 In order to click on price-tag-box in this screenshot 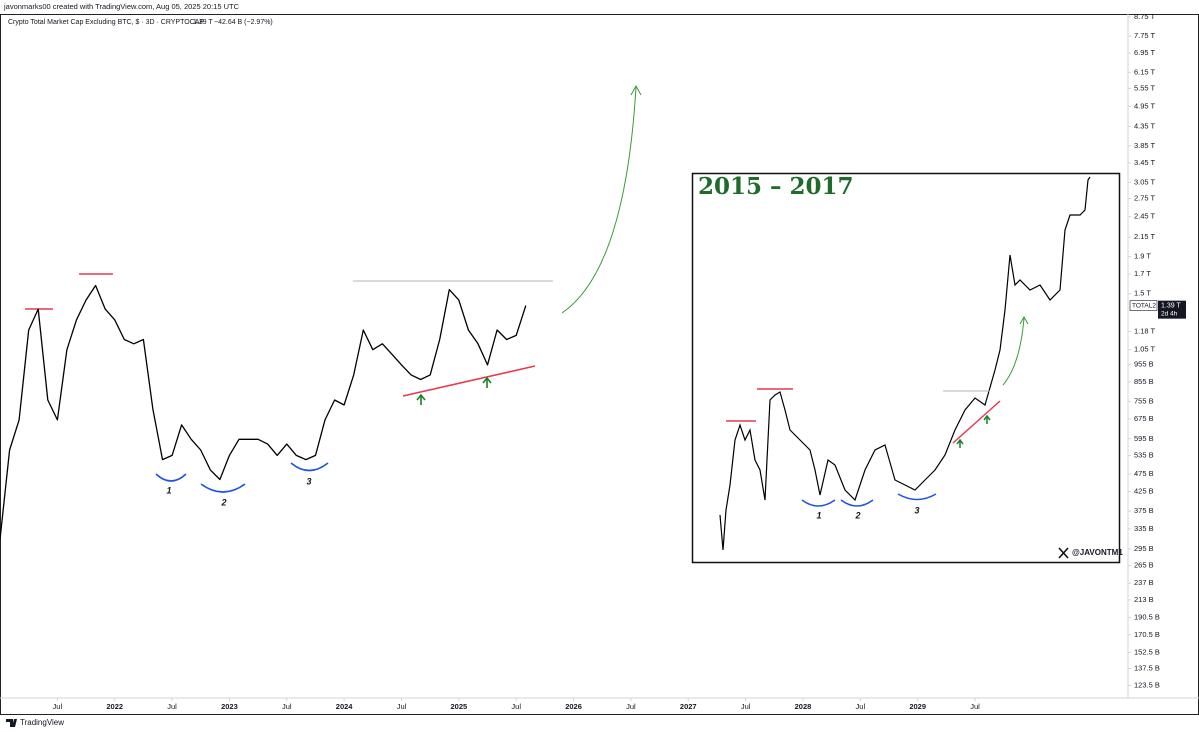, I will do `click(1172, 309)`.